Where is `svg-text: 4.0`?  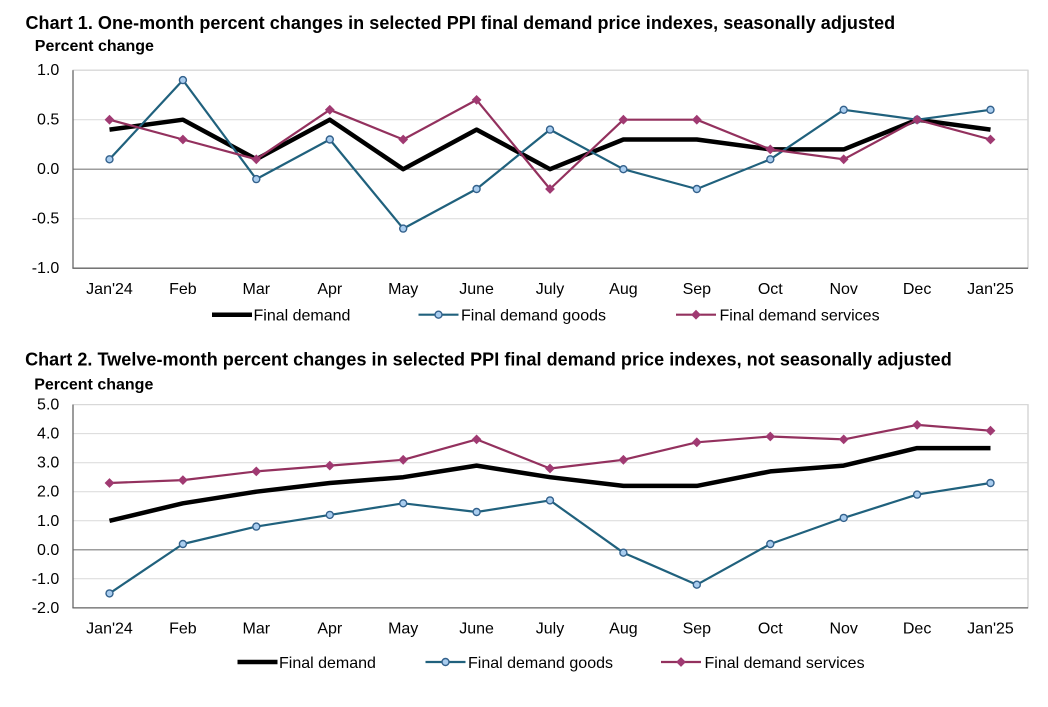 svg-text: 4.0 is located at coordinates (48, 434).